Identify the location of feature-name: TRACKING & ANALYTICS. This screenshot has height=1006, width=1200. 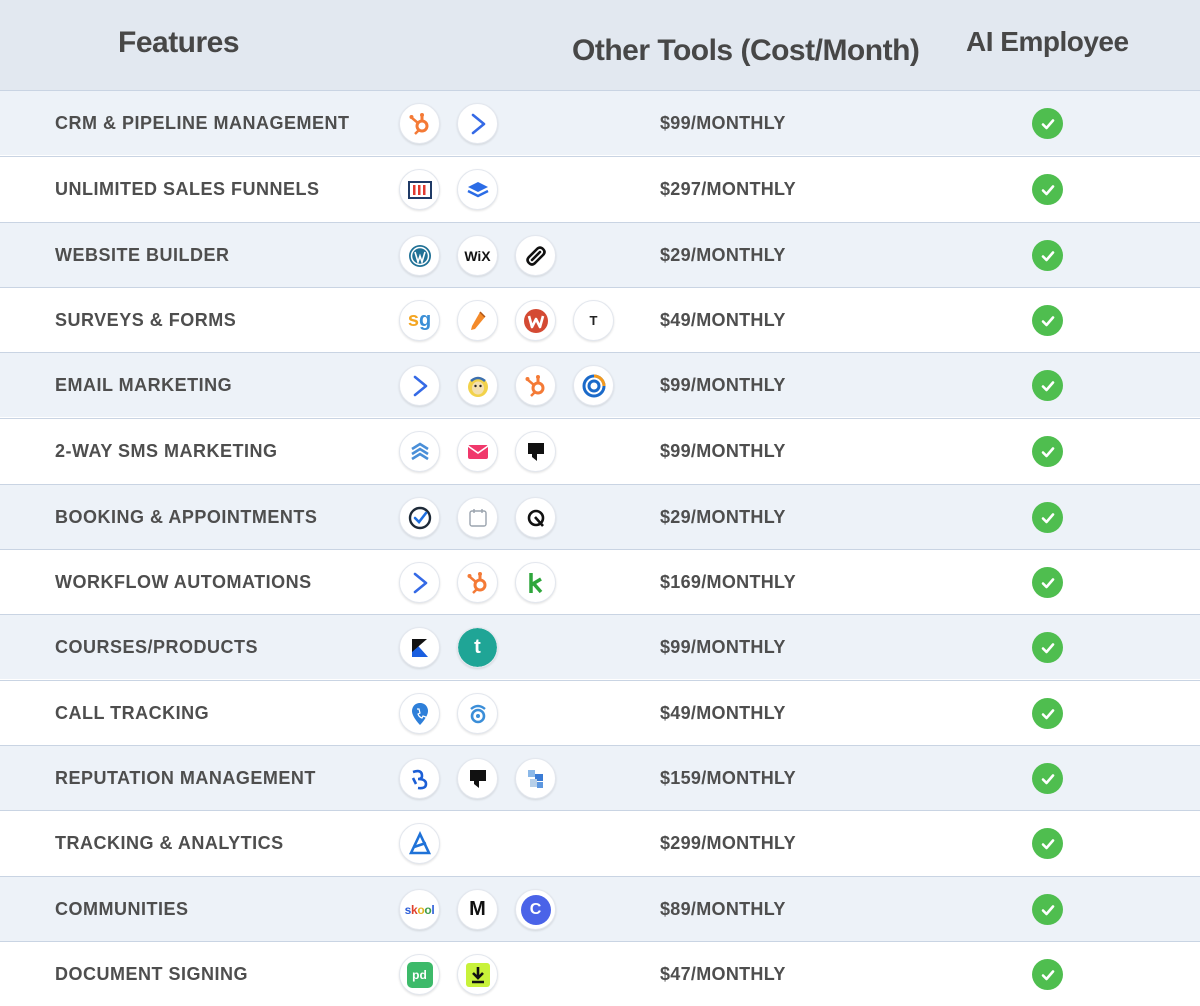
(169, 843).